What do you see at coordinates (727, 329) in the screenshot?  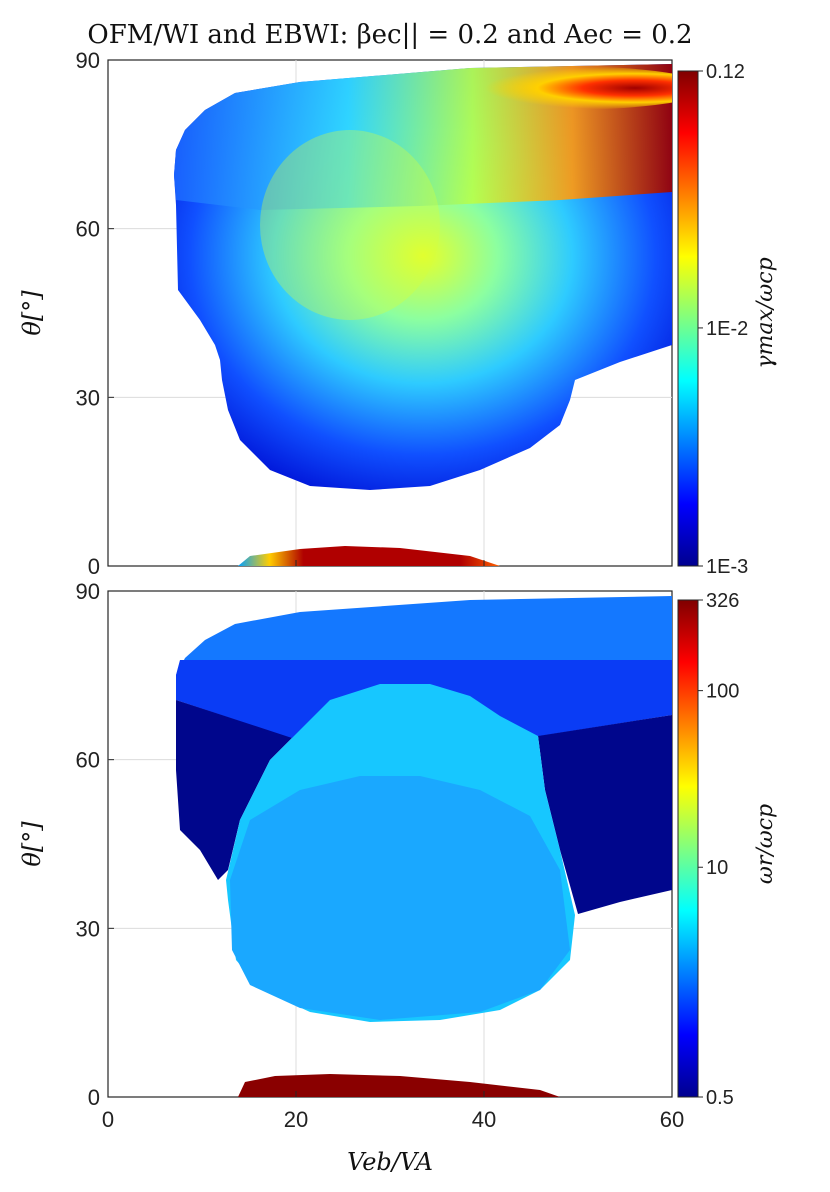 I see `top-colorbar-tick-label-1: 1E-2` at bounding box center [727, 329].